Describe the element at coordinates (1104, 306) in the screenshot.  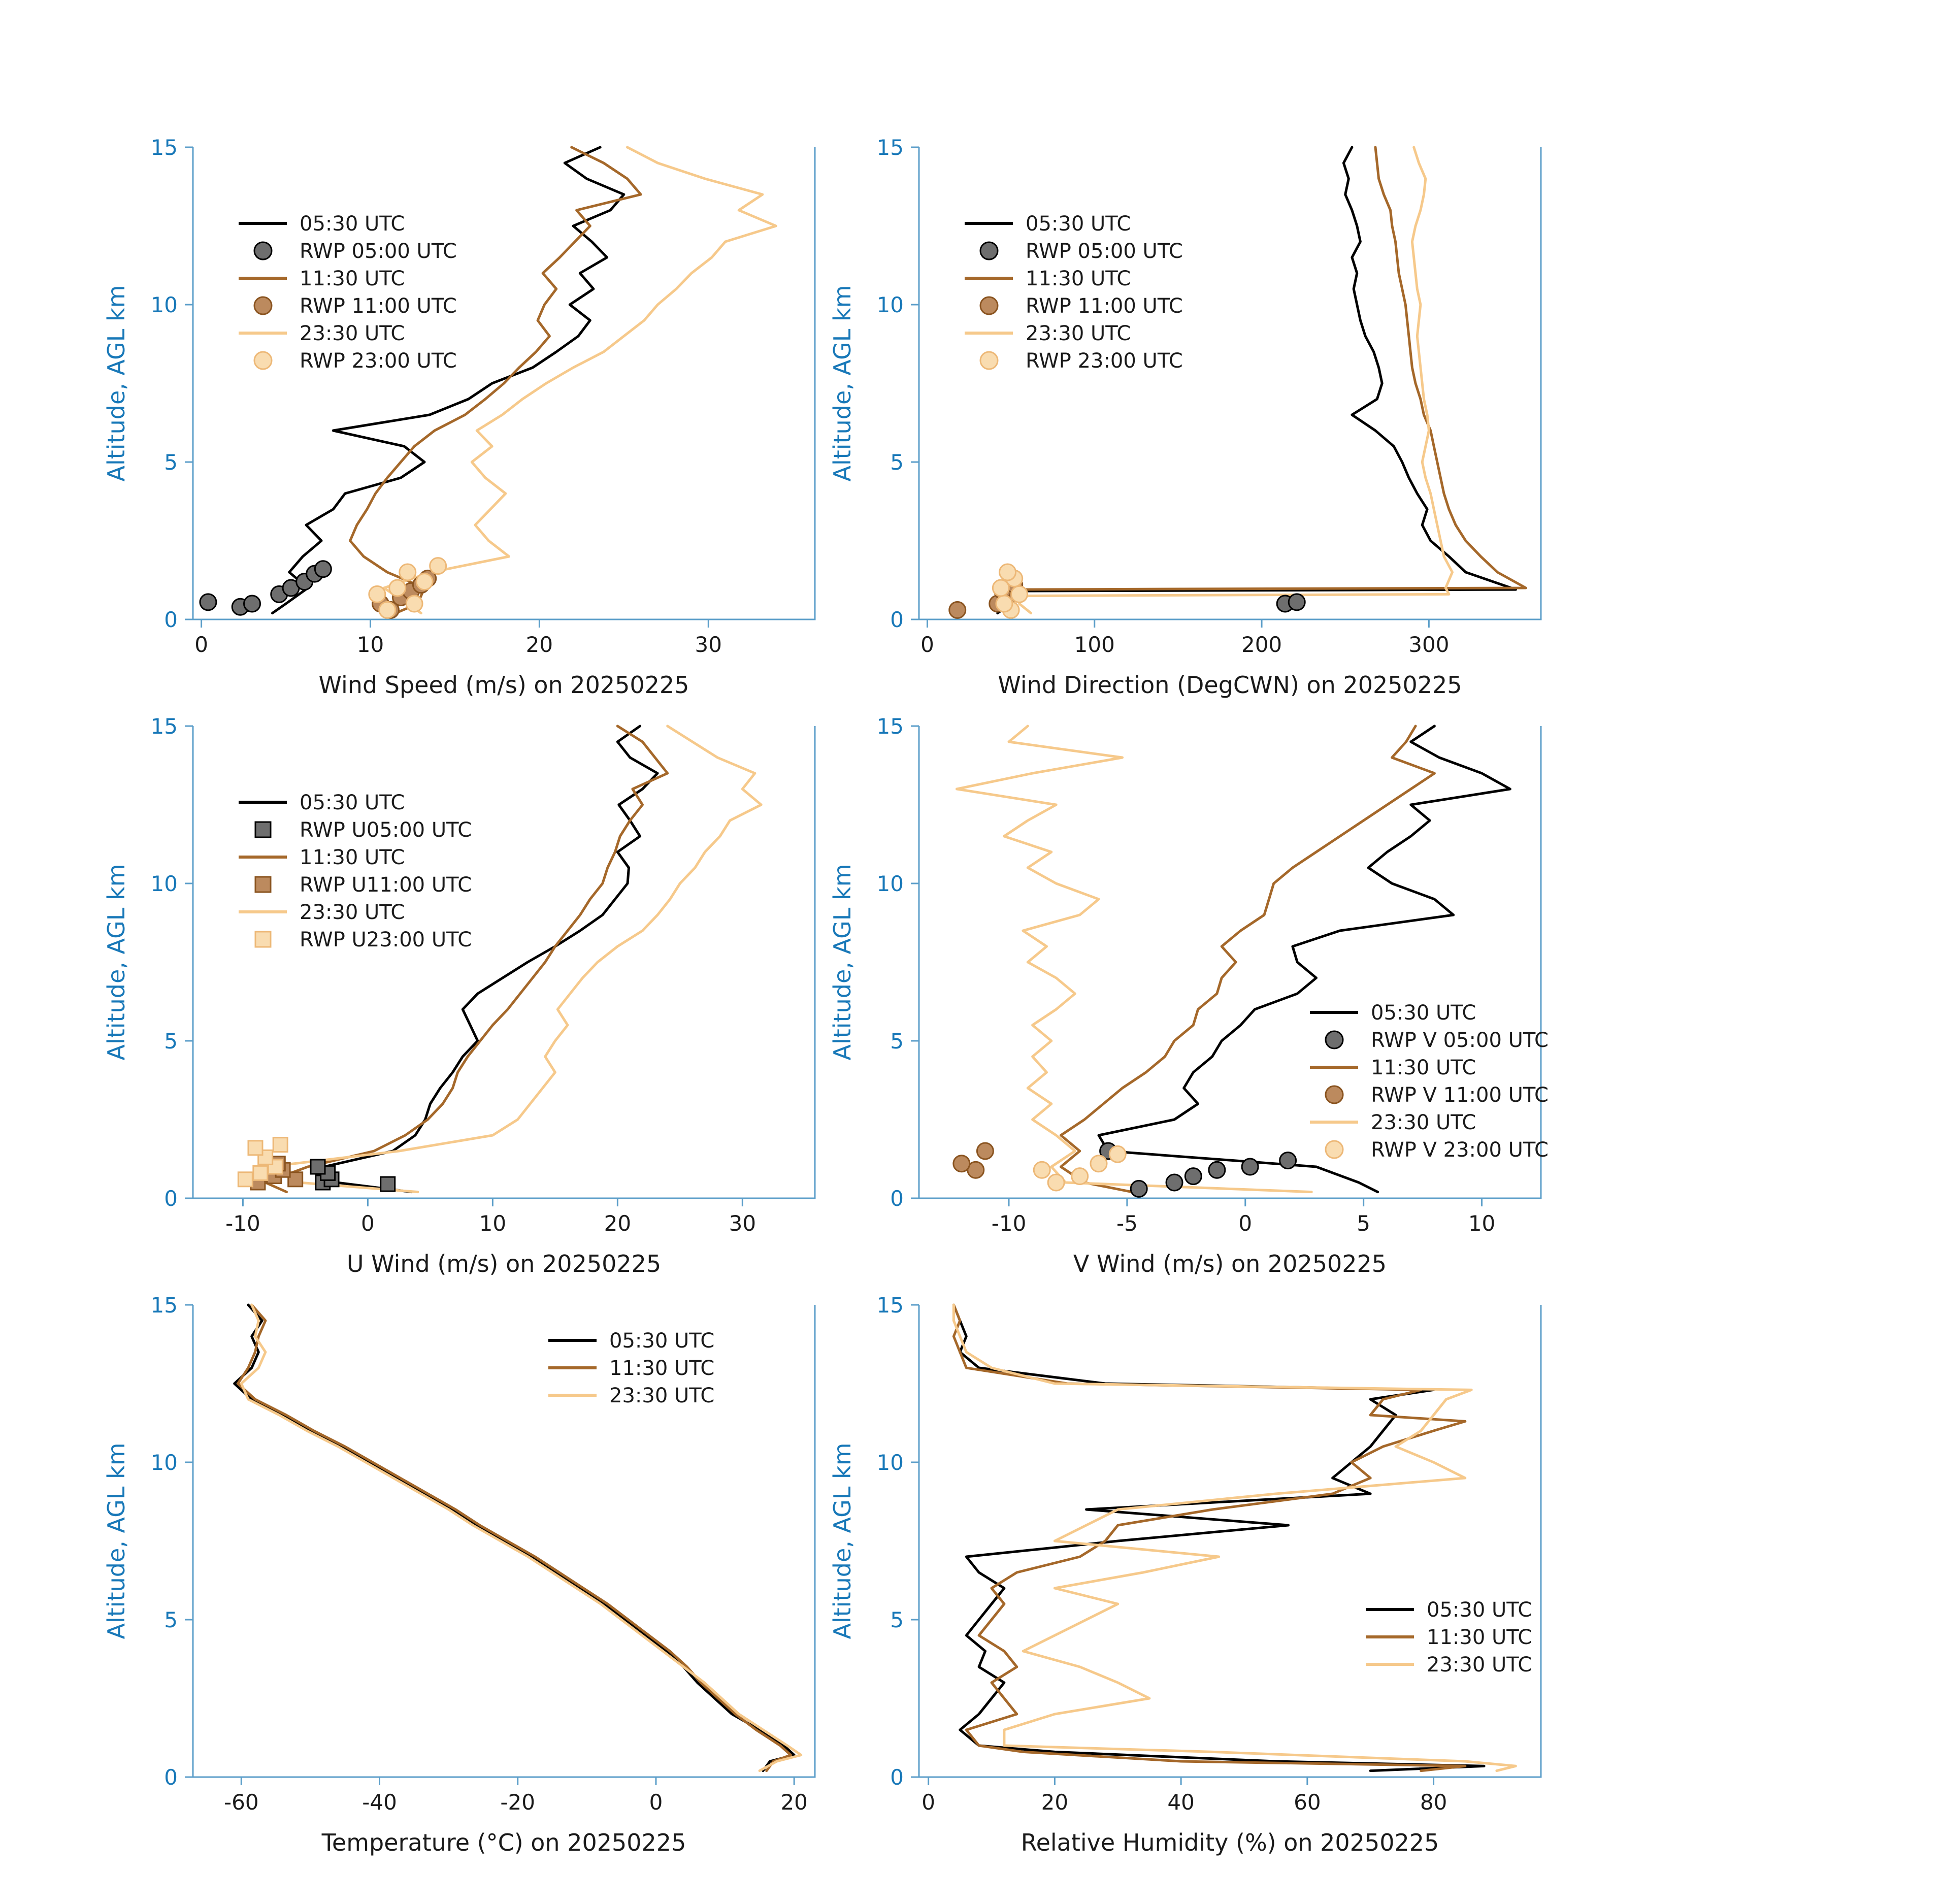
I see `legend-label: RWP 11:00 UTC` at that location.